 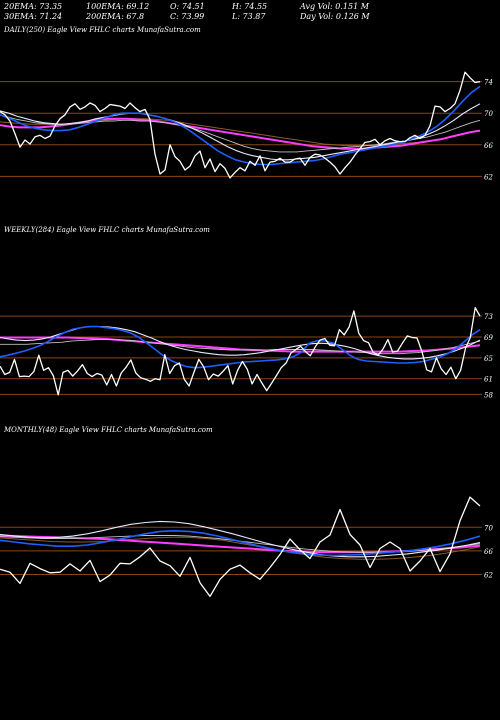 What do you see at coordinates (115, 16) in the screenshot?
I see `header-ema200: 200EMA: 67.8` at bounding box center [115, 16].